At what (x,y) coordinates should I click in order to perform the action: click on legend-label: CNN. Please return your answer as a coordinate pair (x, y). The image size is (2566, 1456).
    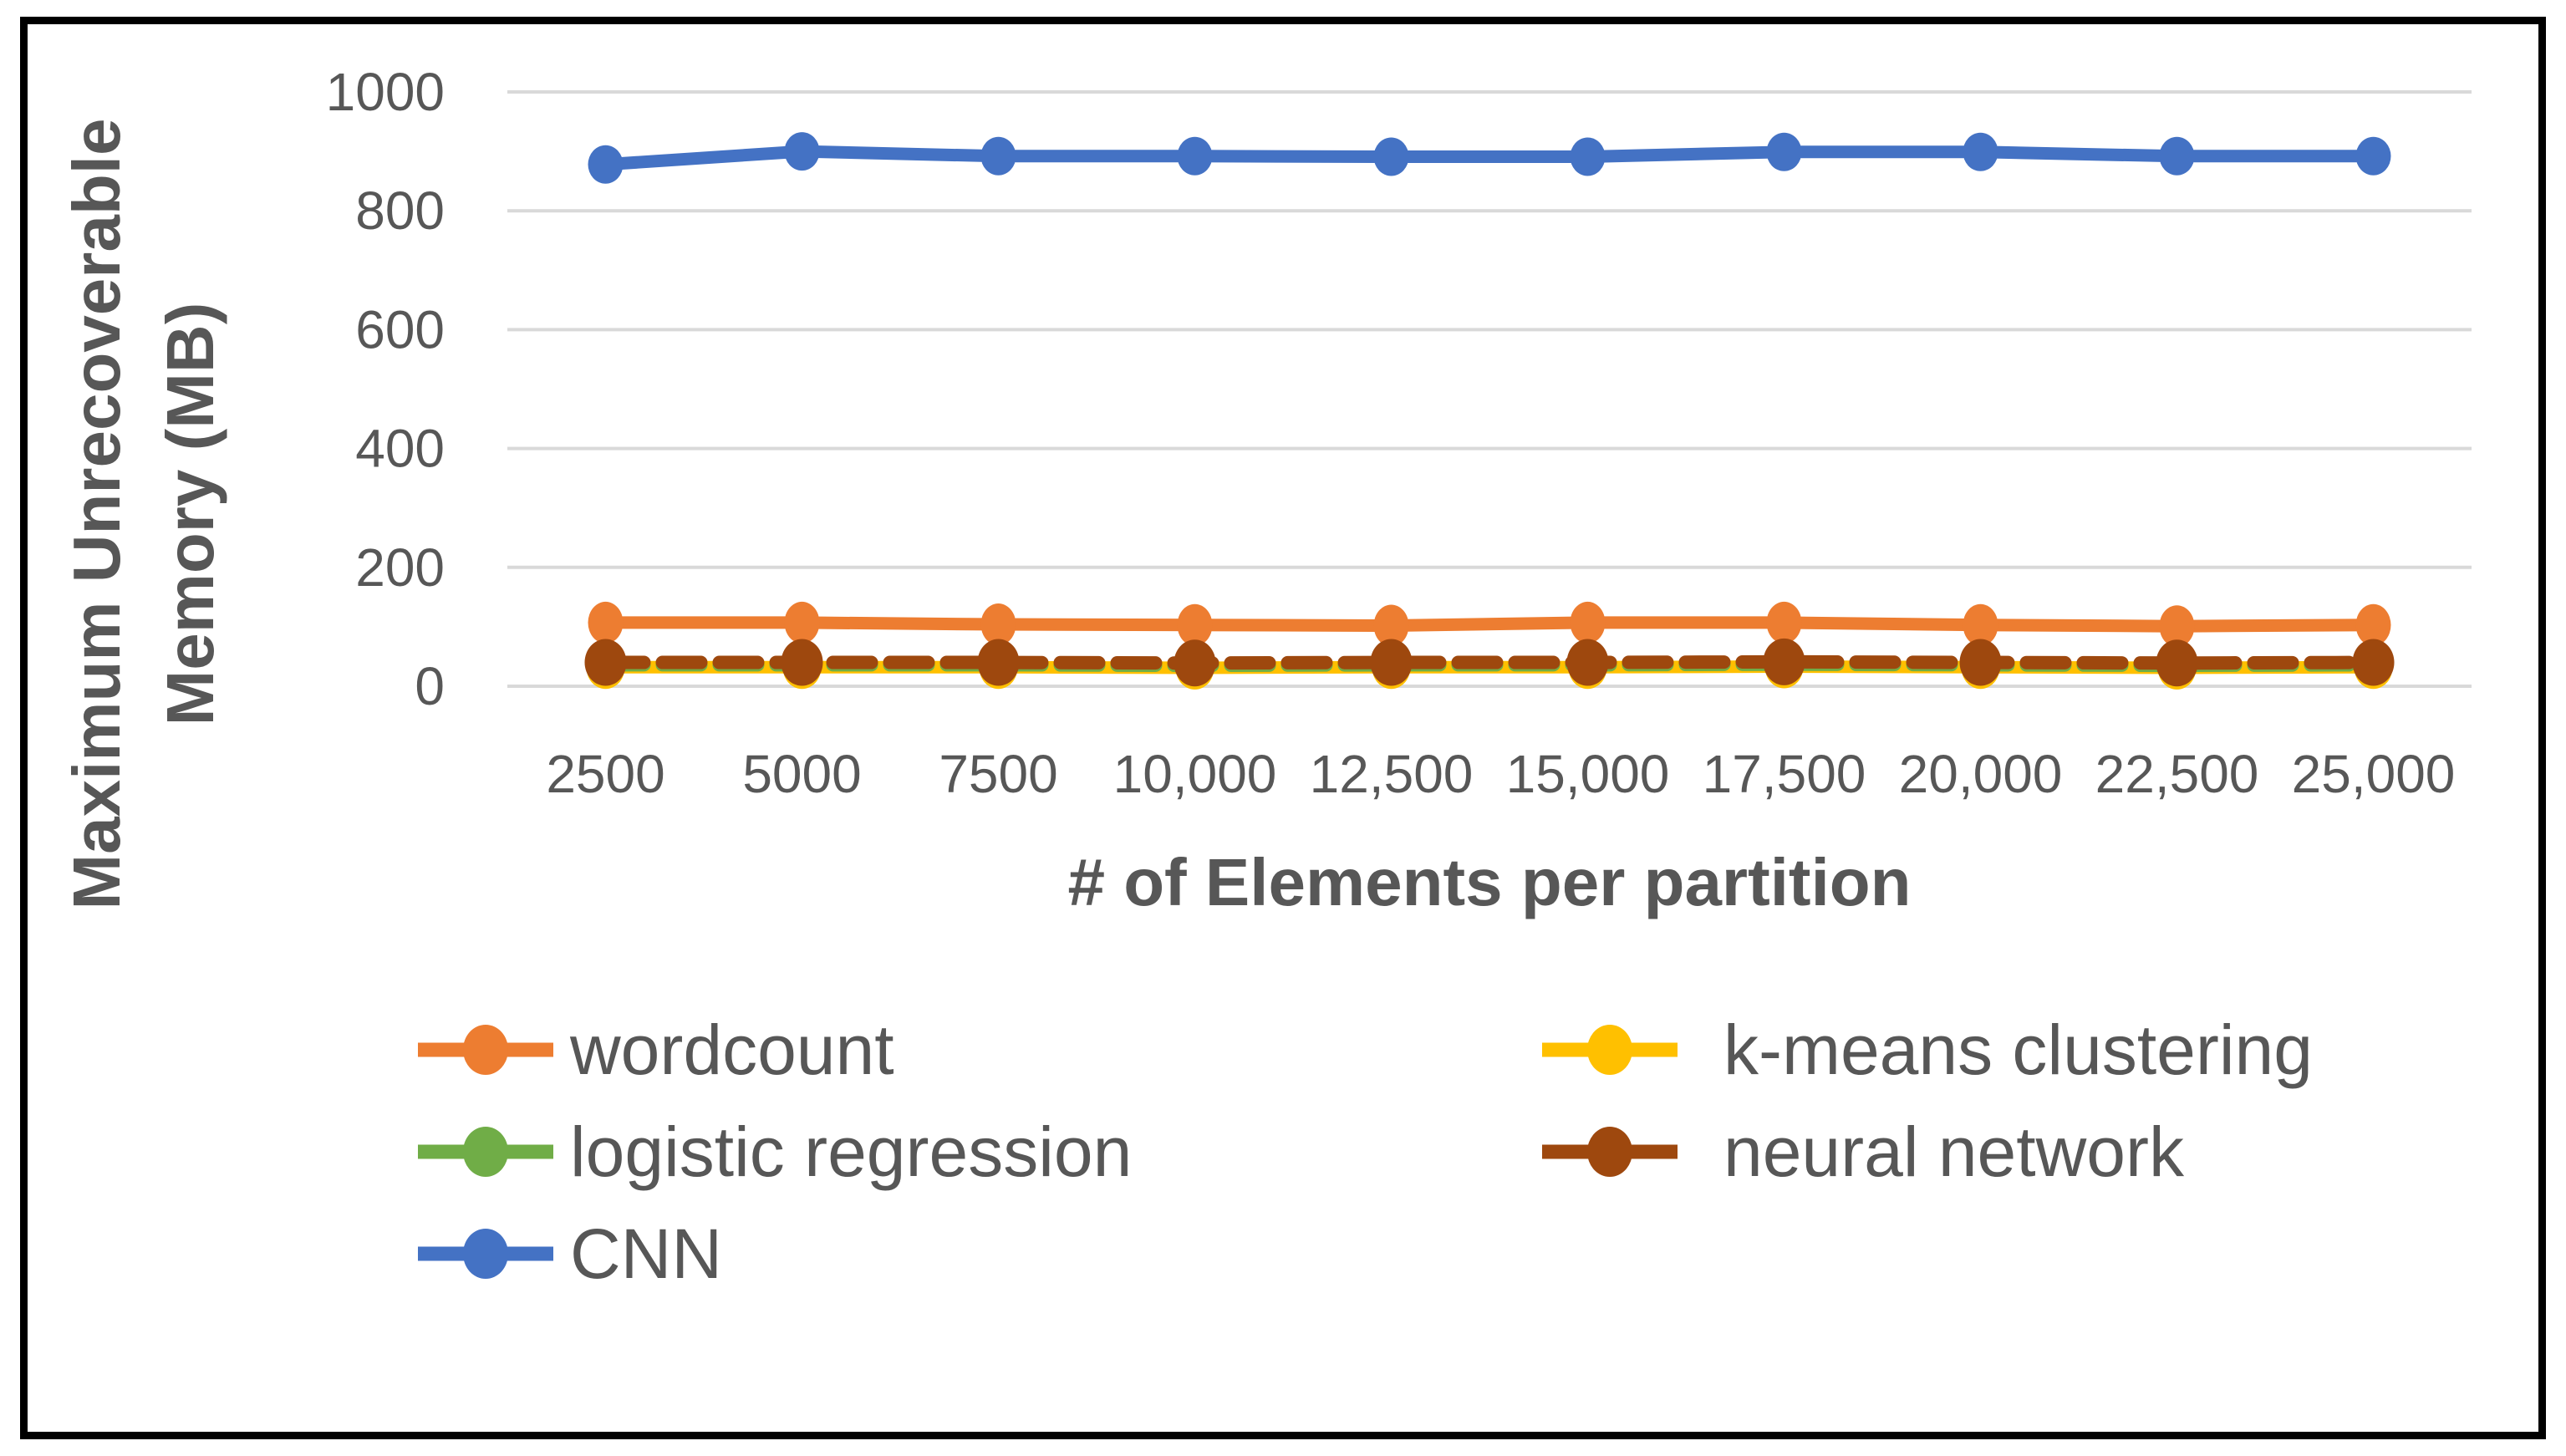
    Looking at the image, I should click on (646, 1253).